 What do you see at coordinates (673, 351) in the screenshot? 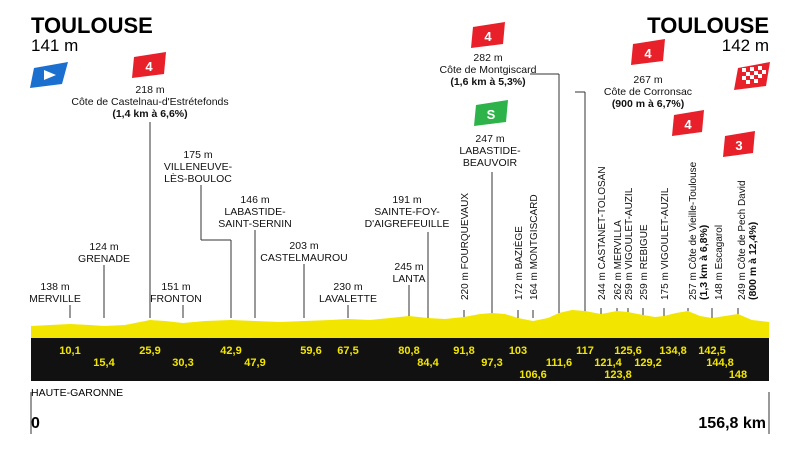
I see `km-marker: 134,8` at bounding box center [673, 351].